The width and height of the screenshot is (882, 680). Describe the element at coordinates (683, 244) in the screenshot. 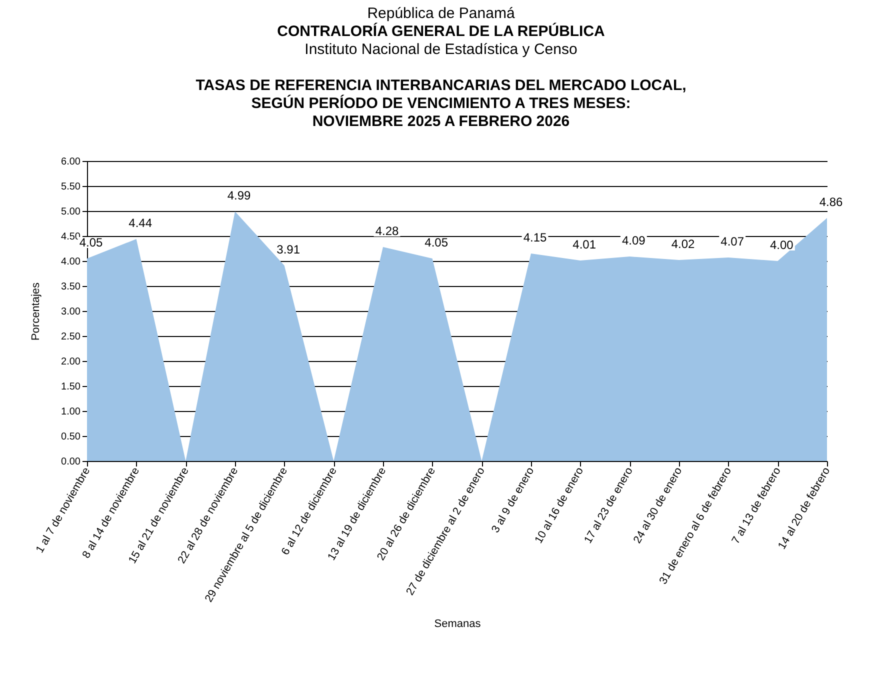

I see `data-label: 4.02` at that location.